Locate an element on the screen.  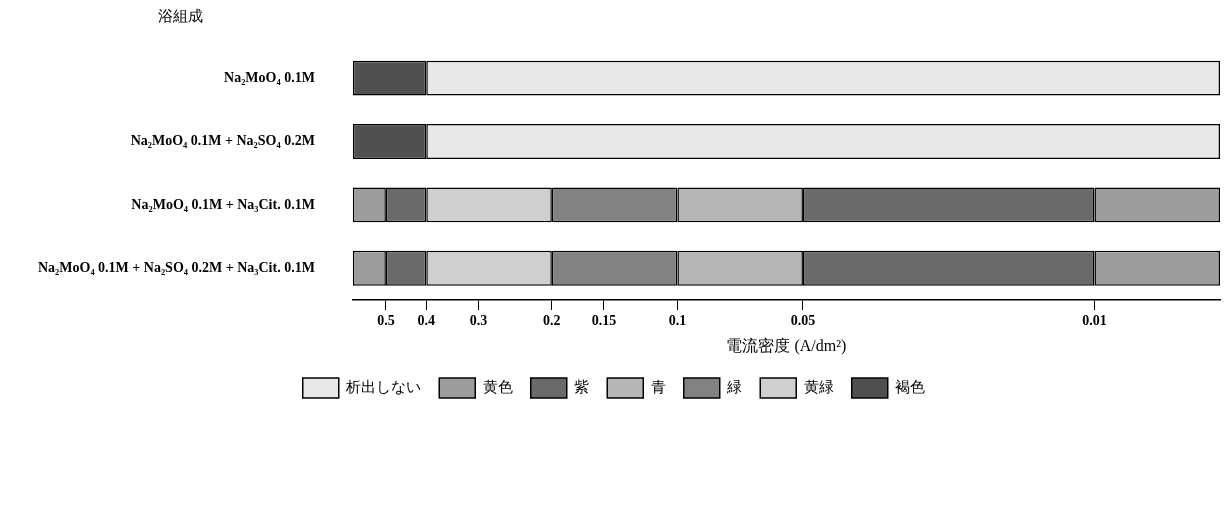
x-tick-label: 0.01 is located at coordinates (1094, 321).